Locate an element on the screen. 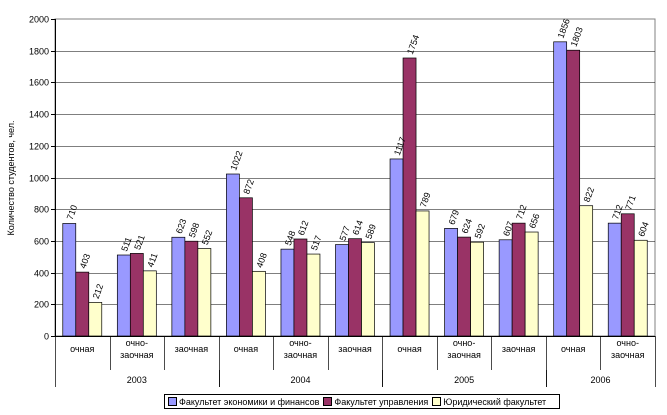 The image size is (667, 415). data-label: 607 is located at coordinates (508, 229).